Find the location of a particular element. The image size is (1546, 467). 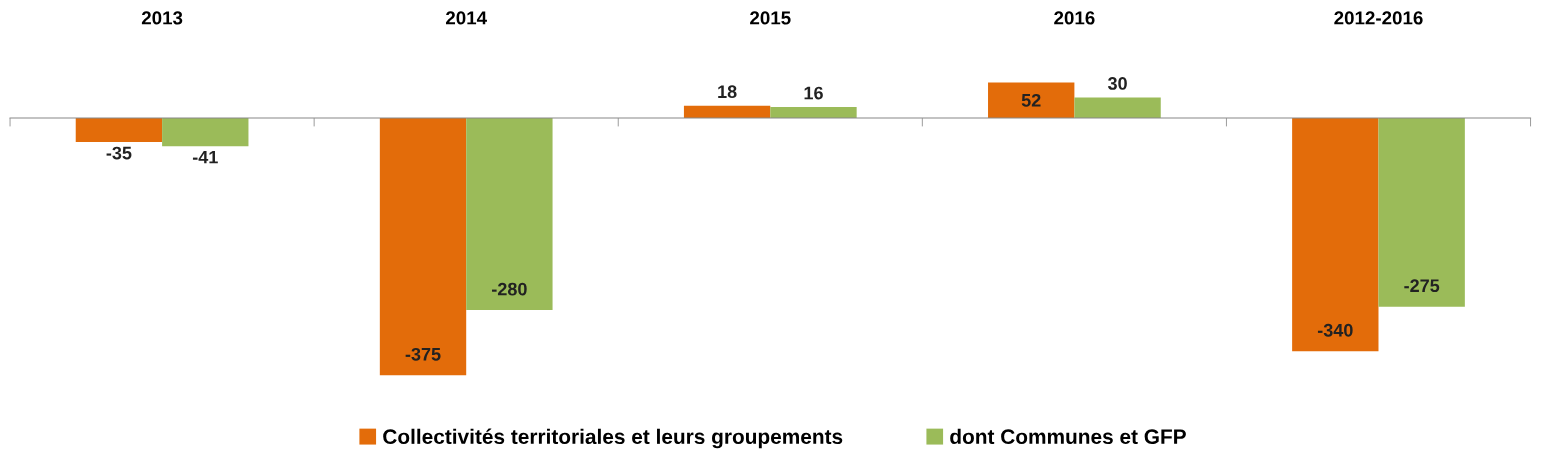

x-tick-label: 2016 is located at coordinates (1074, 18).